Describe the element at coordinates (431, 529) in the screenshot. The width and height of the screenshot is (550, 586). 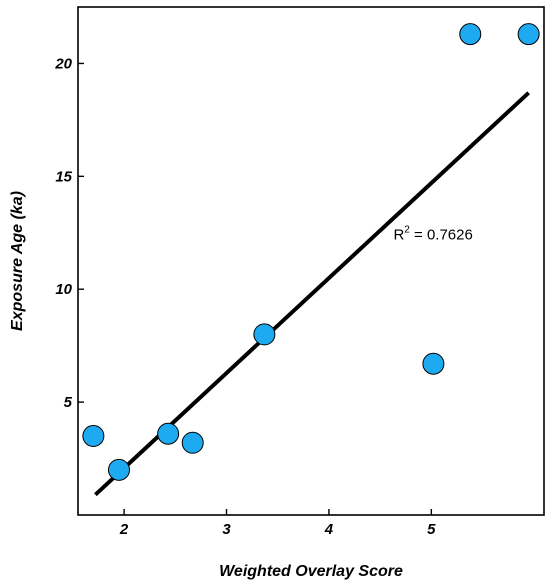
I see `x-tick-label: 5` at that location.